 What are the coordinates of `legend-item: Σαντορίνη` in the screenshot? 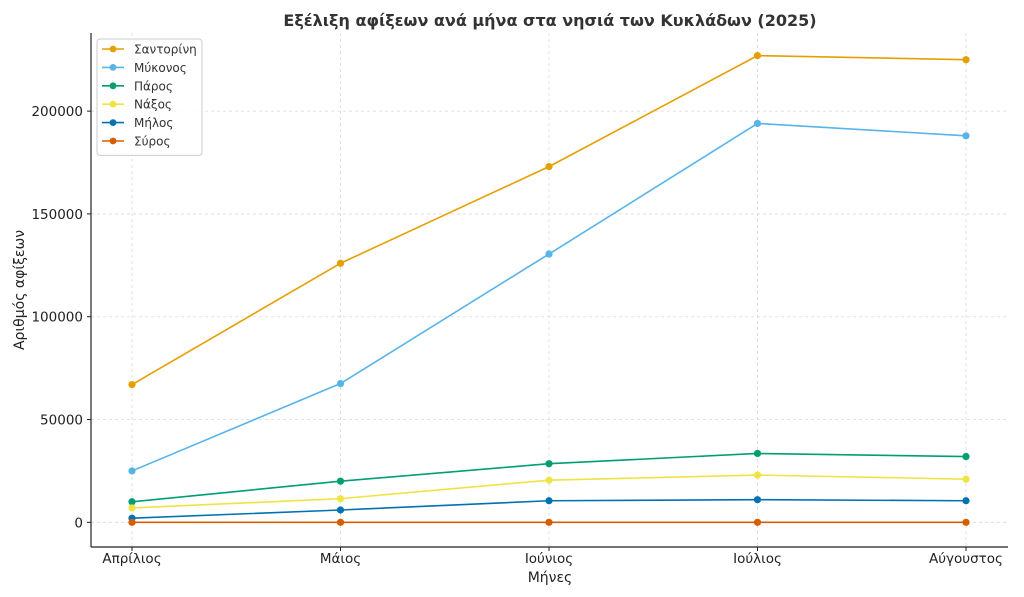 It's located at (149, 50).